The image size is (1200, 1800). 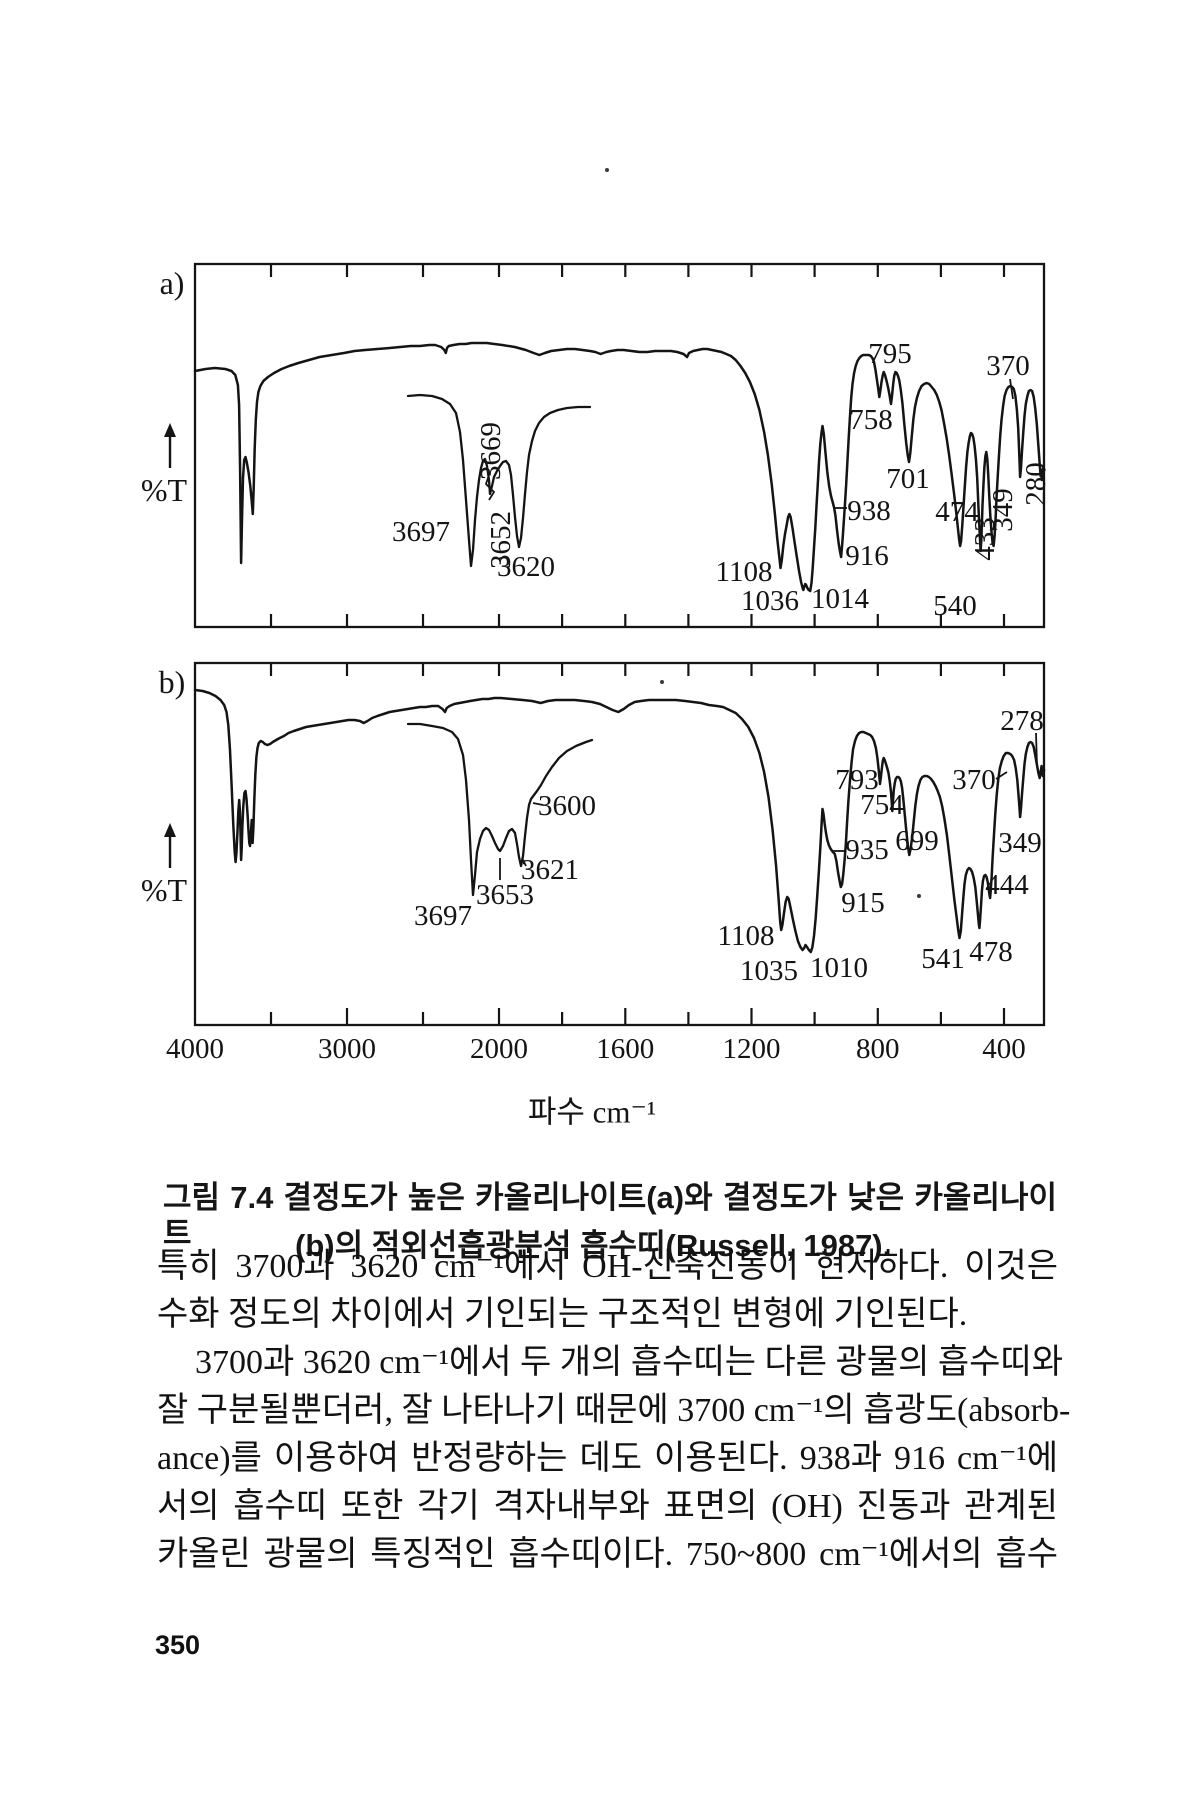 I want to click on page-number: 350, so click(x=178, y=1645).